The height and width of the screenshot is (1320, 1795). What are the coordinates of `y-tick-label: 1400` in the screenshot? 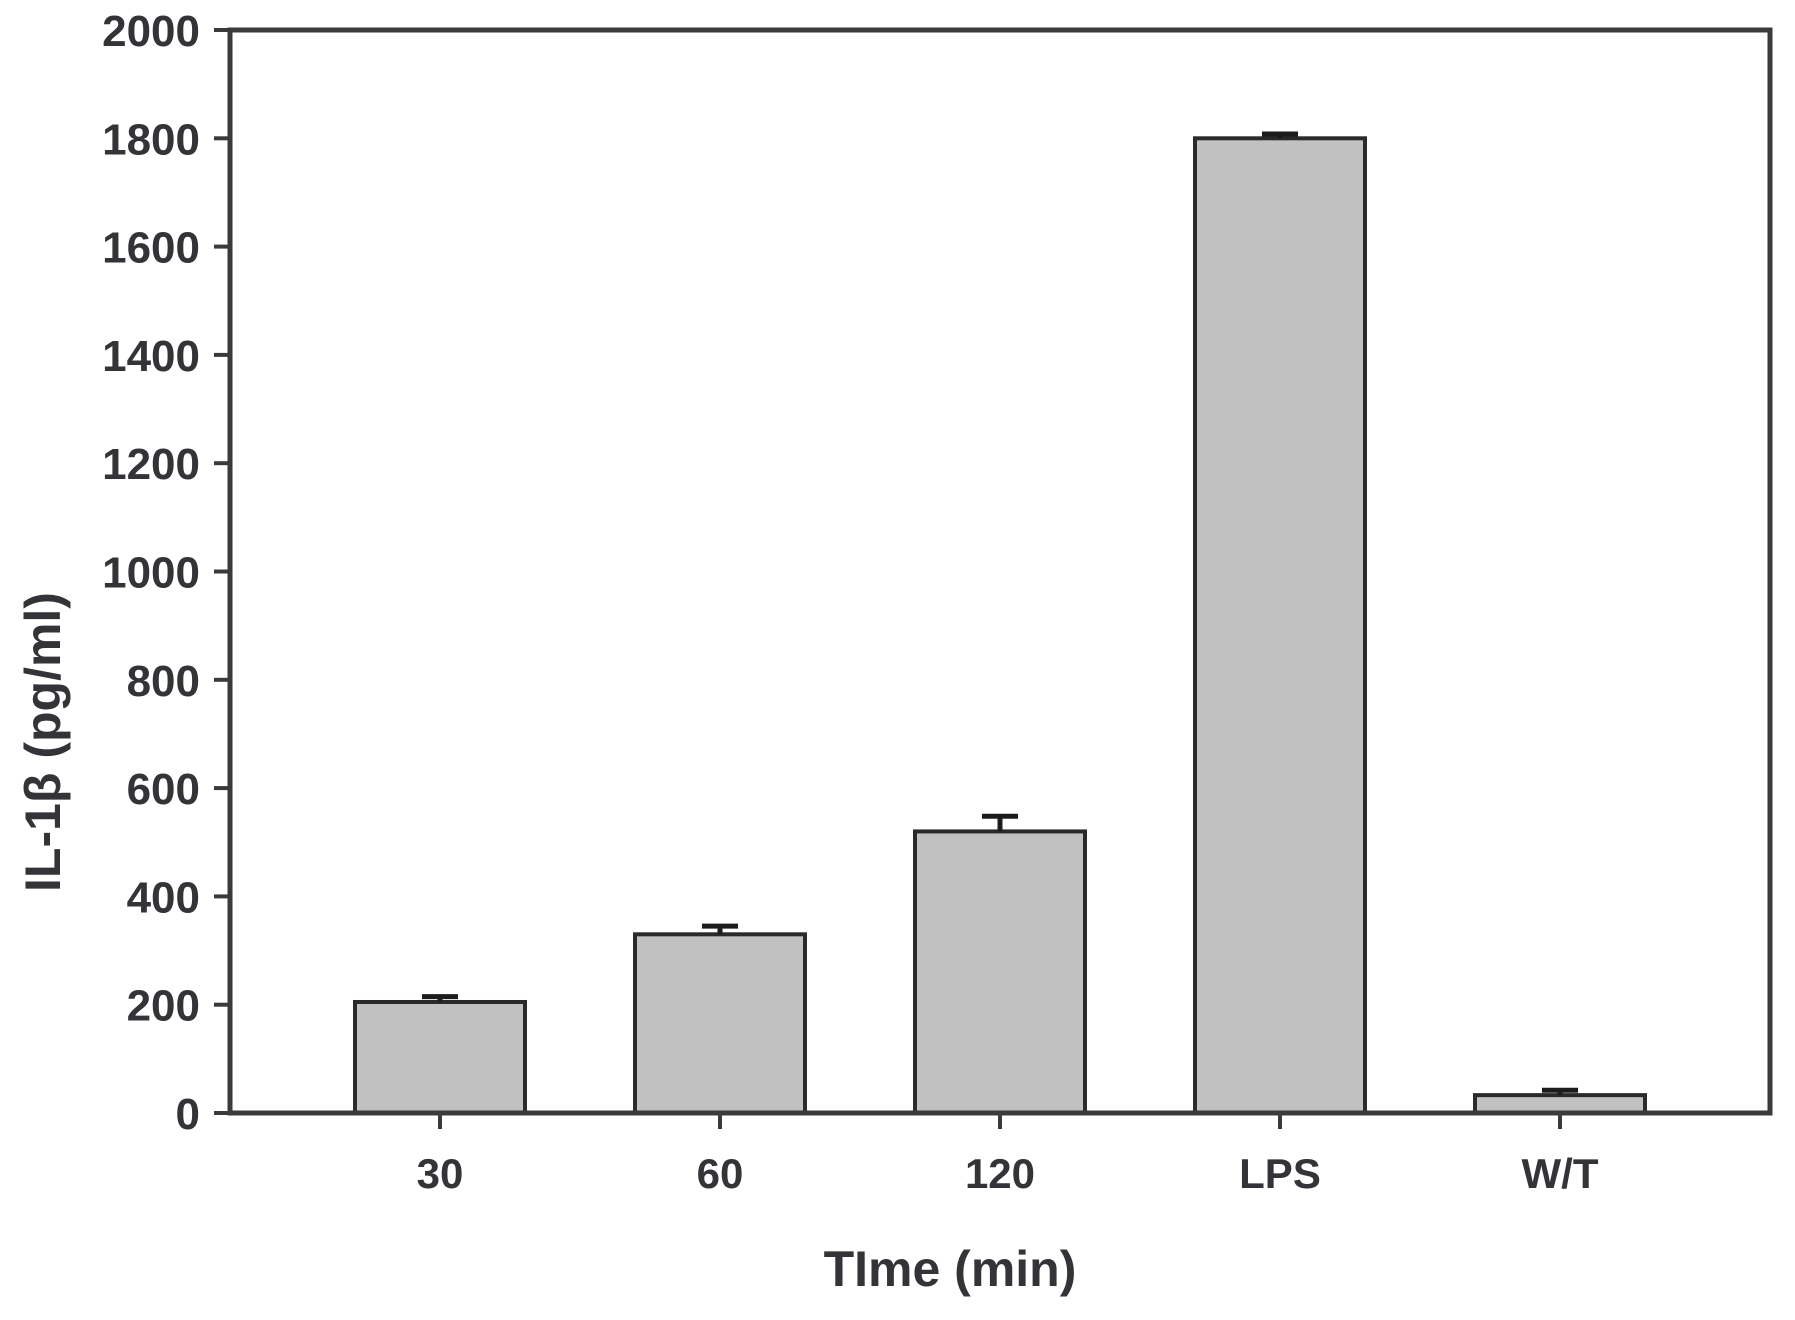 It's located at (151, 356).